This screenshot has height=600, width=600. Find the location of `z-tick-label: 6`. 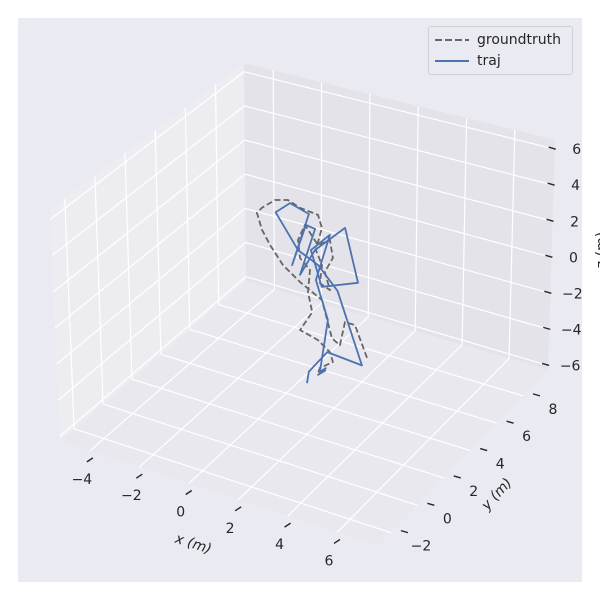

z-tick-label: 6 is located at coordinates (576, 150).